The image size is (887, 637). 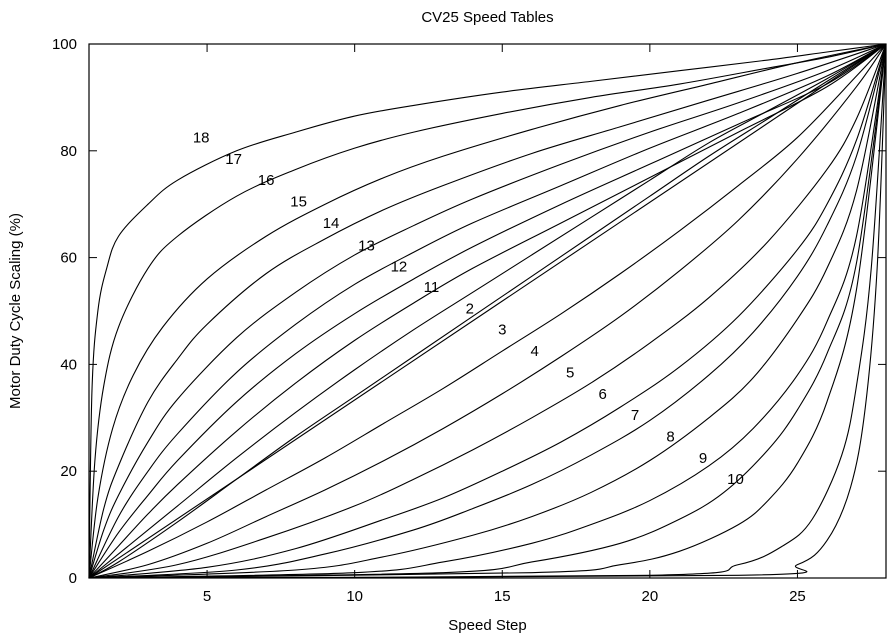 I want to click on curve-label-6: 6, so click(x=602, y=394).